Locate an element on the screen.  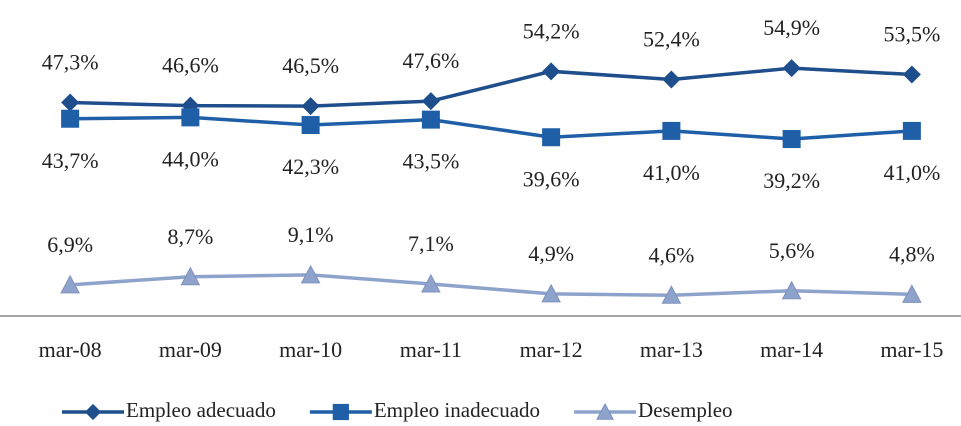
data-label: 47,3% is located at coordinates (70, 62).